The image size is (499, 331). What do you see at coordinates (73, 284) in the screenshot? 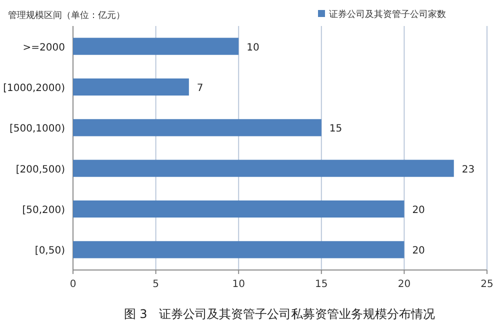
I see `x-tick-label: 0` at bounding box center [73, 284].